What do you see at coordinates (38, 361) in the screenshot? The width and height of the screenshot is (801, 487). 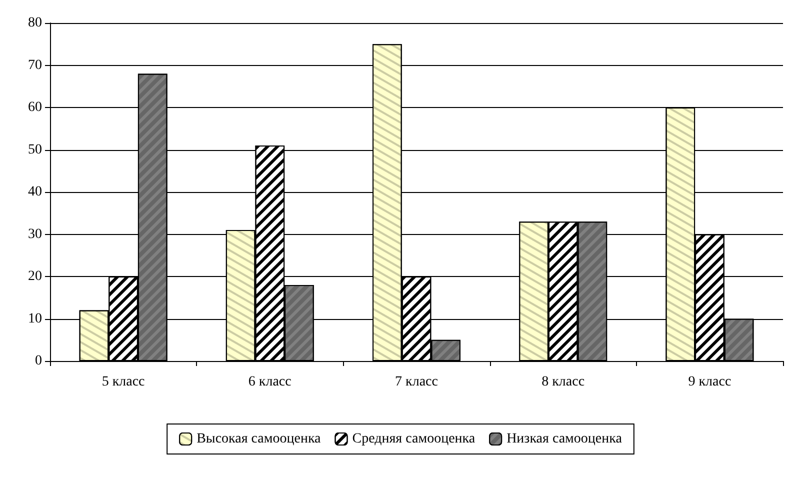 I see `y-tick-label: 0` at bounding box center [38, 361].